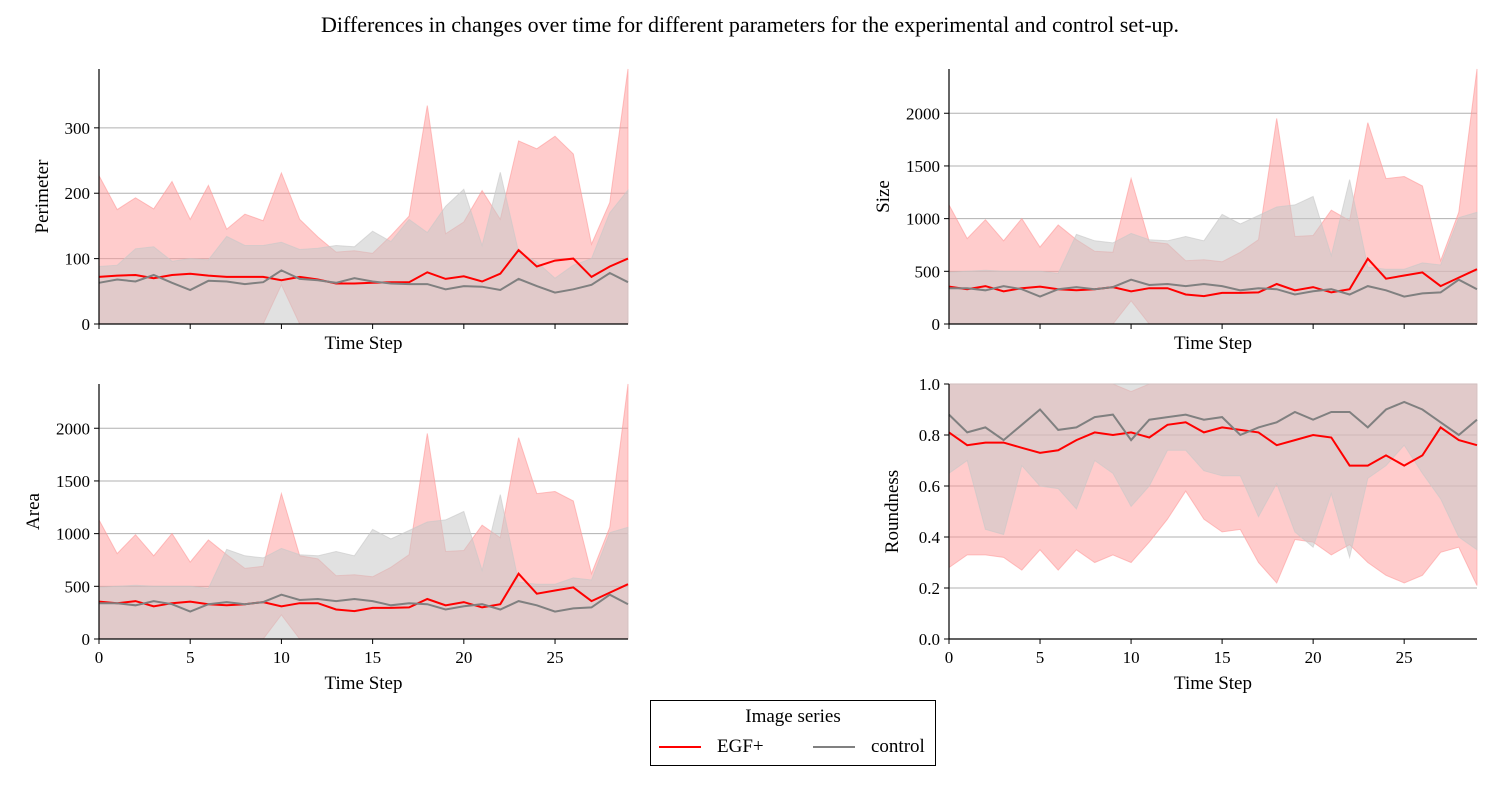 The width and height of the screenshot is (1500, 800). I want to click on subplot-perimeter: 0 100 200 300 Time Step Perimeter, so click(330, 211).